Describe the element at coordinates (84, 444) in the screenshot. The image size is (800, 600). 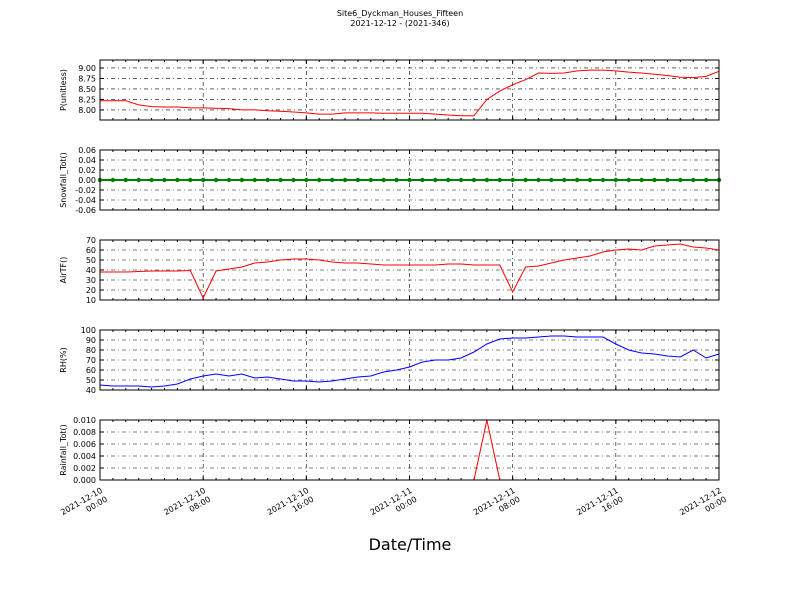
I see `y-tick-label: 0.006` at that location.